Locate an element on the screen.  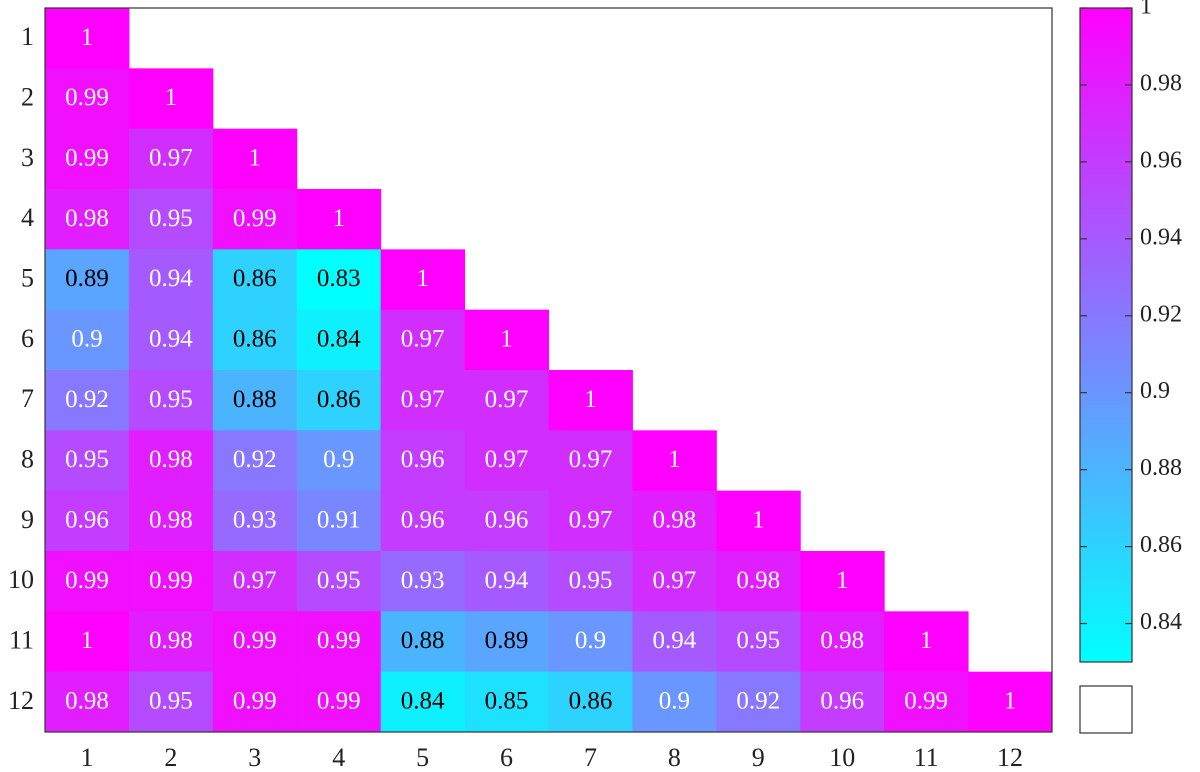
colorbar-tick-label: 0.96 is located at coordinates (1161, 160).